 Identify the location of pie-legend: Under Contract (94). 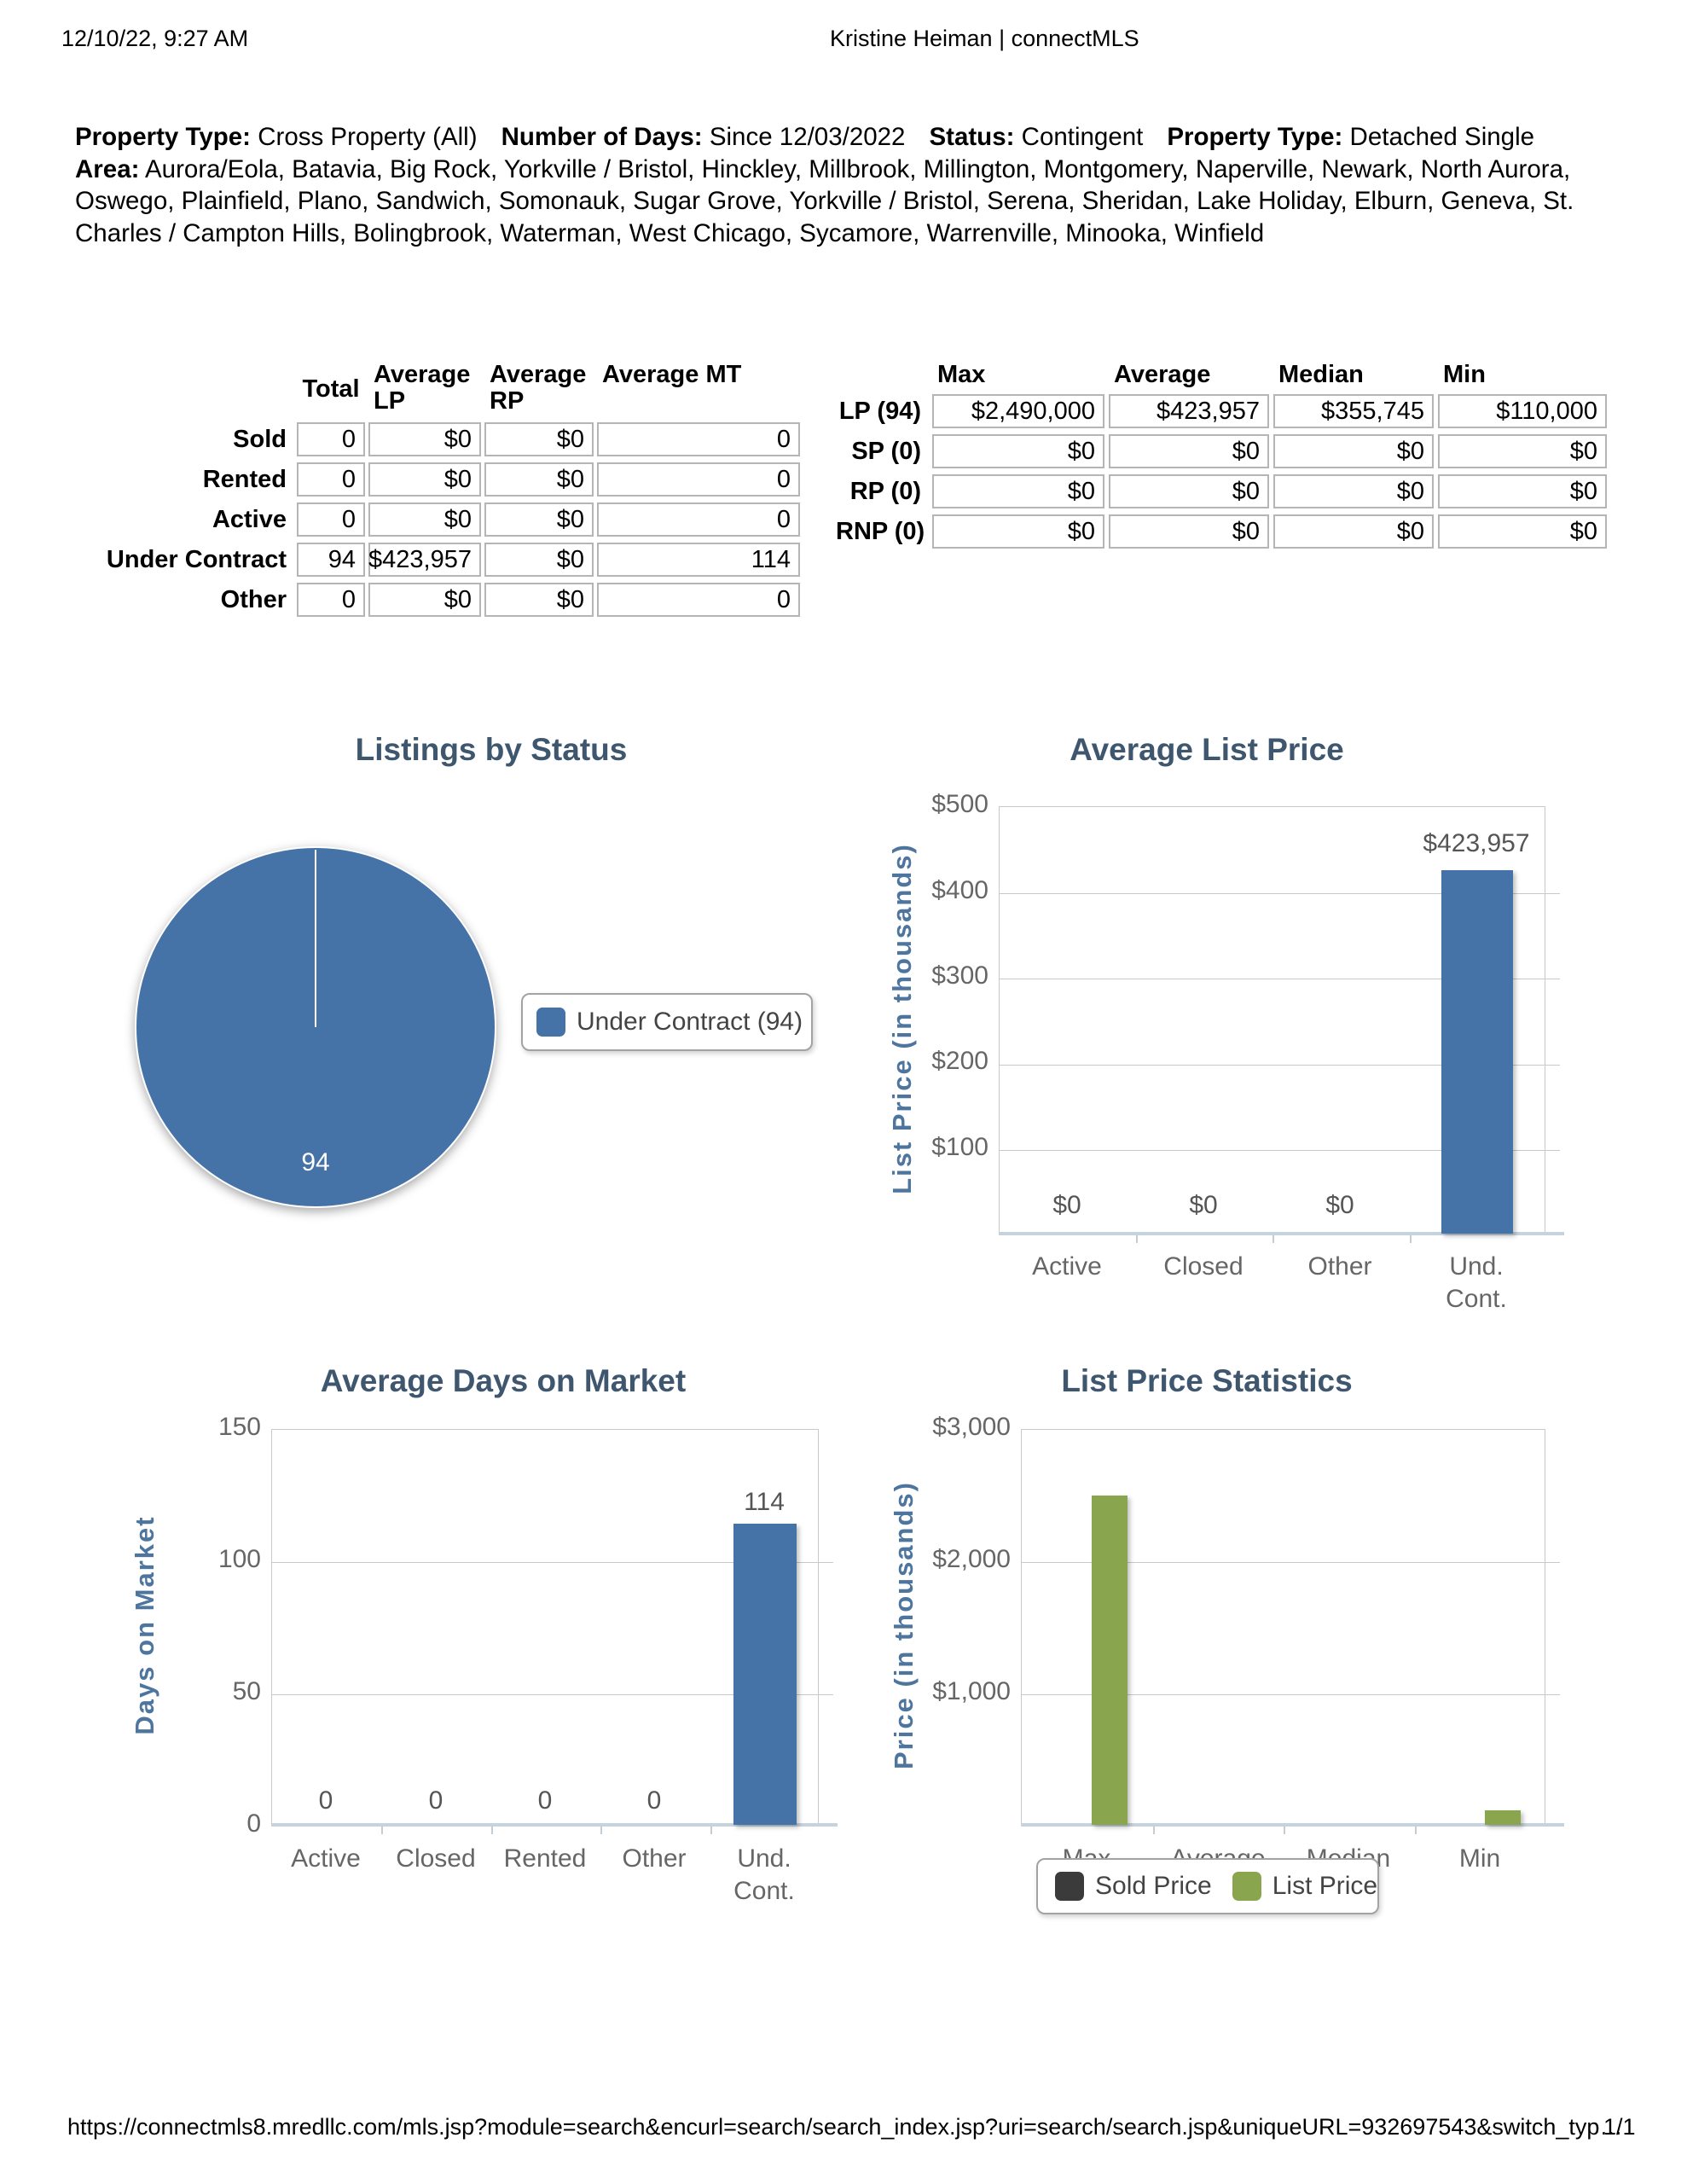
(667, 1022).